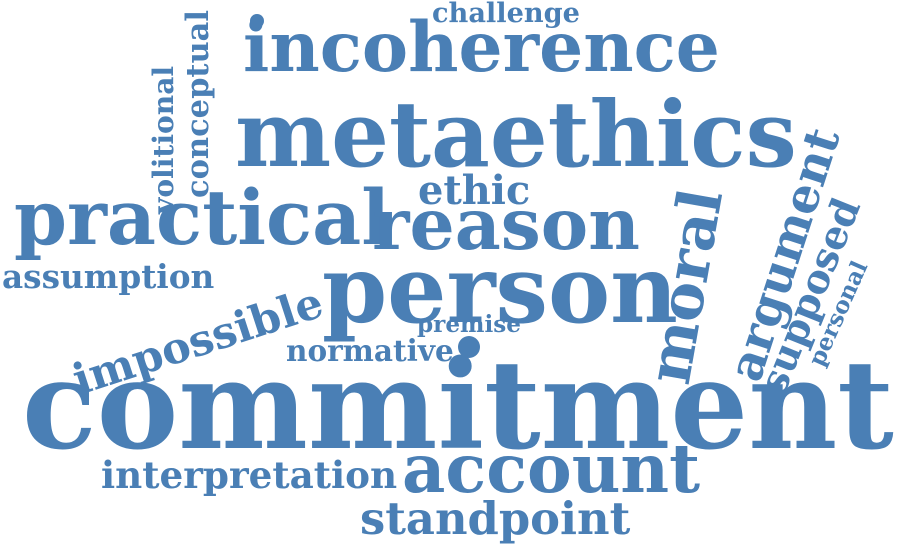 The image size is (900, 550). What do you see at coordinates (506, 15) in the screenshot?
I see `word-challenge: challenge` at bounding box center [506, 15].